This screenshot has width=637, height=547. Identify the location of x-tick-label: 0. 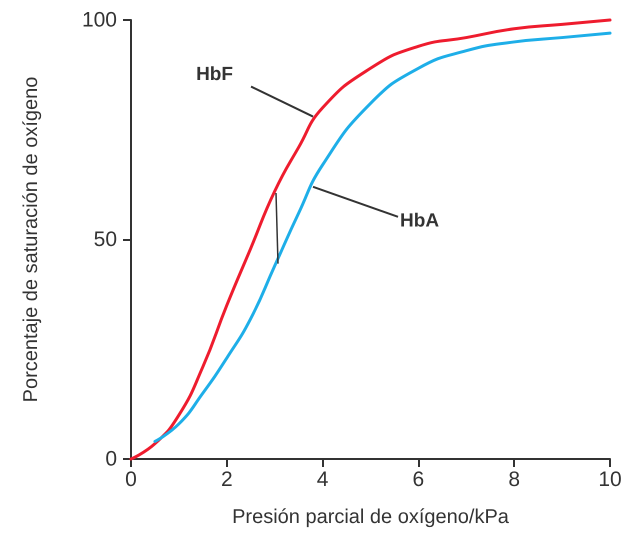
(131, 479).